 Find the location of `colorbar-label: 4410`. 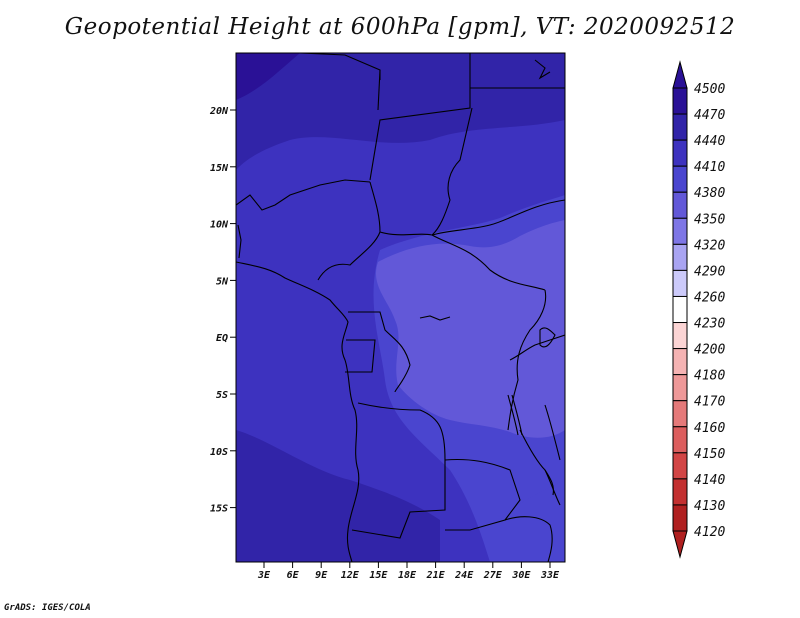

colorbar-label: 4410 is located at coordinates (709, 167).